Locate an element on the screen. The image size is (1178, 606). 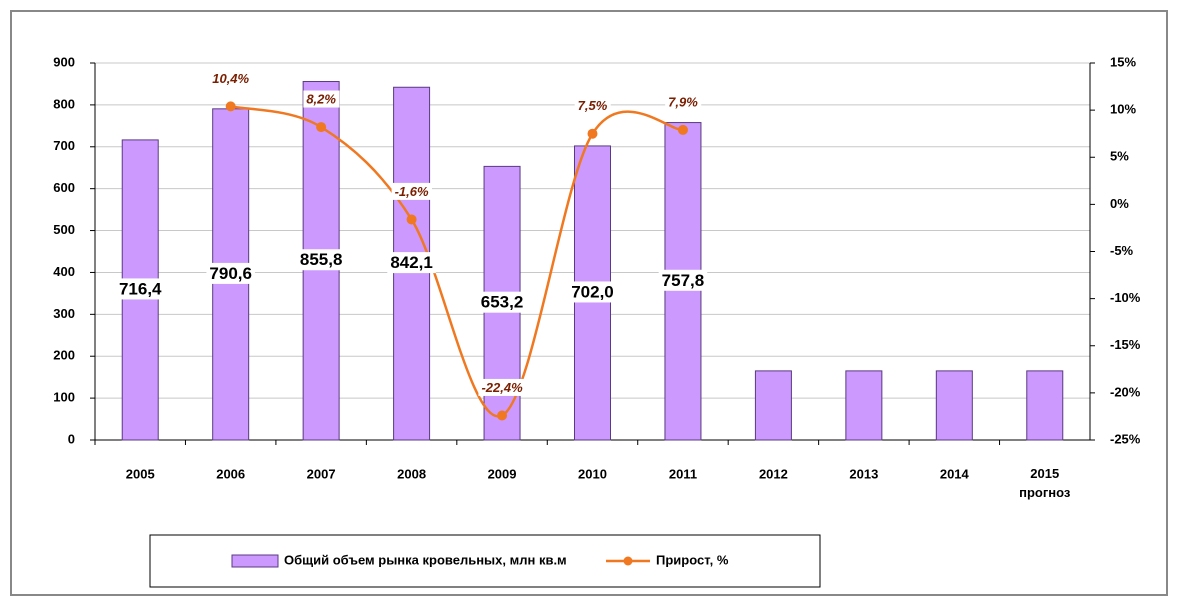
y-tick-label: 400 is located at coordinates (64, 271).